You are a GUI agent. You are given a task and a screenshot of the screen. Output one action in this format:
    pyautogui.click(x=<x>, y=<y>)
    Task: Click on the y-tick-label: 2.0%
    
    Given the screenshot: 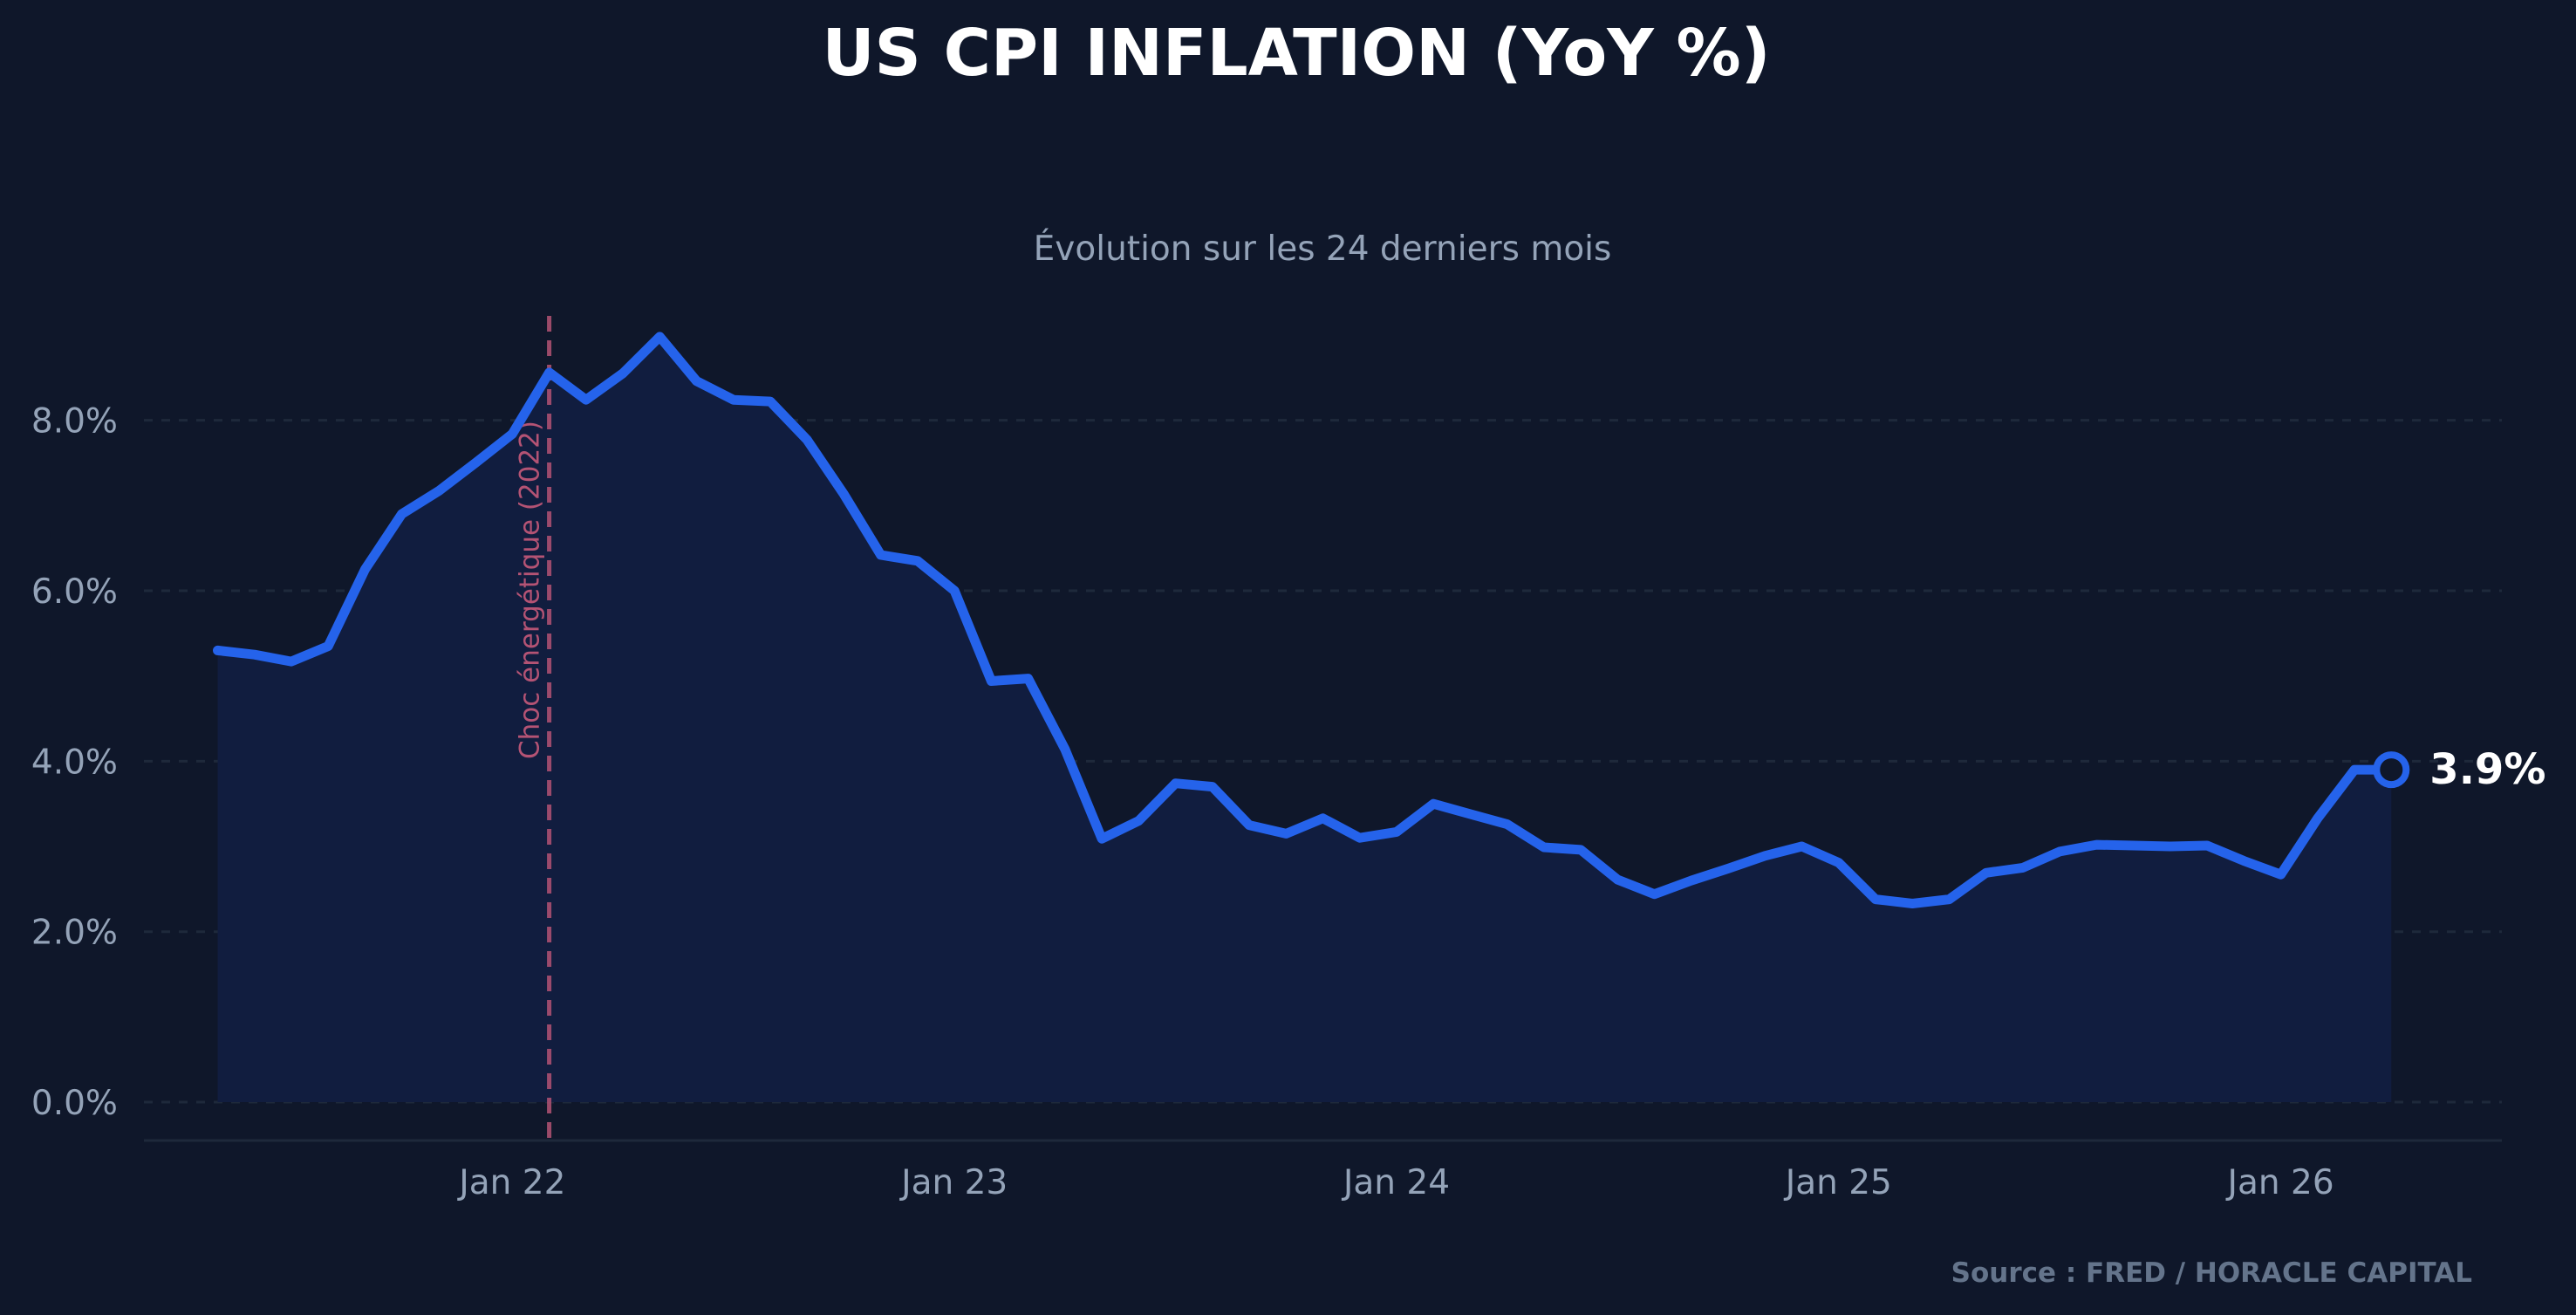 What is the action you would take?
    pyautogui.click(x=74, y=933)
    